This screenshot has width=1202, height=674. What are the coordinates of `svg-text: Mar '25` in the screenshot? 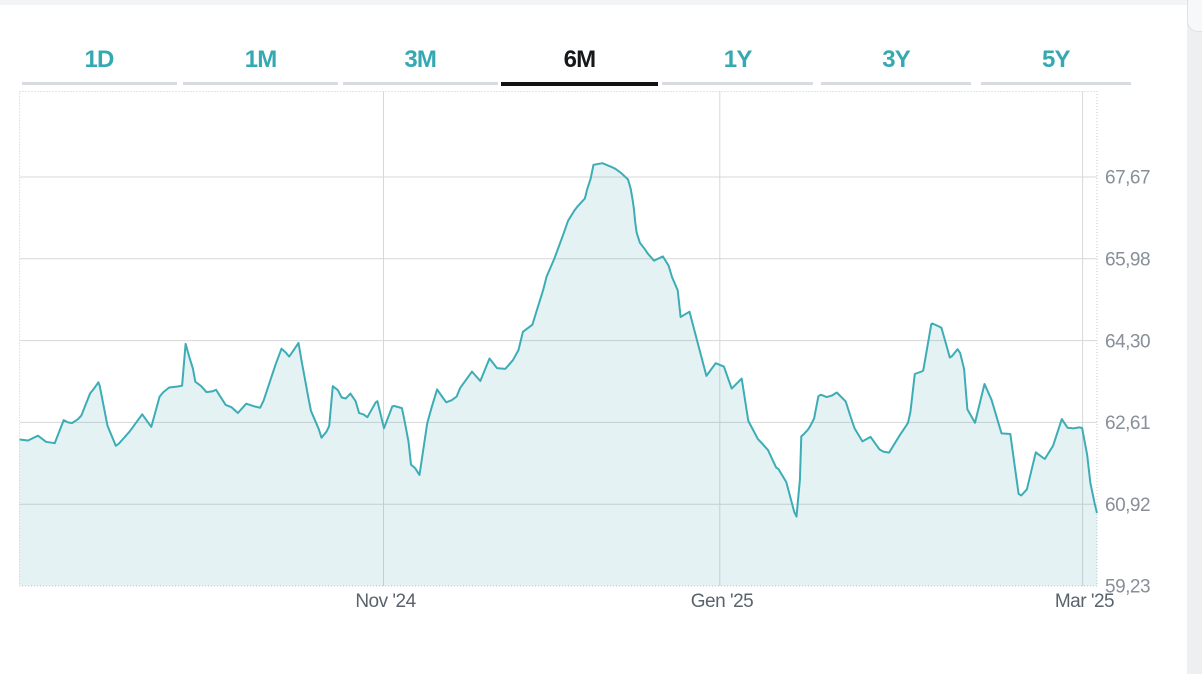 It's located at (1084, 601).